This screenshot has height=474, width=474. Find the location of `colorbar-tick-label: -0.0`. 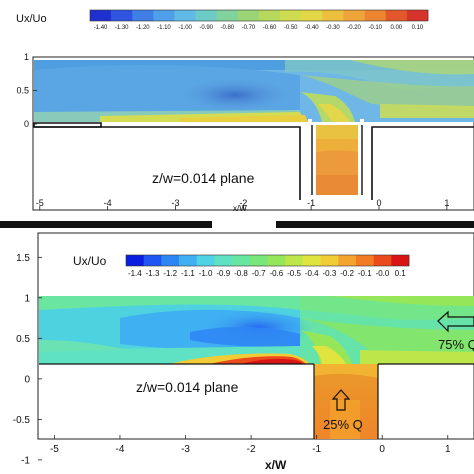

colorbar-tick-label: -0.0 is located at coordinates (383, 273).